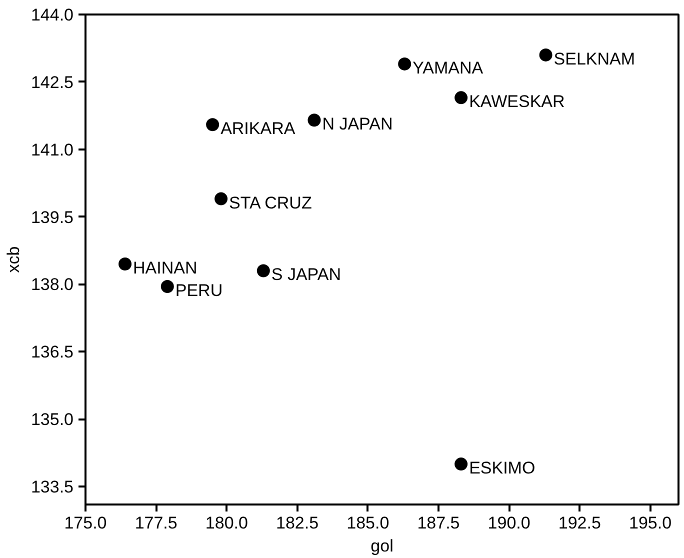  What do you see at coordinates (156, 523) in the screenshot?
I see `x-tick-label: 177.5` at bounding box center [156, 523].